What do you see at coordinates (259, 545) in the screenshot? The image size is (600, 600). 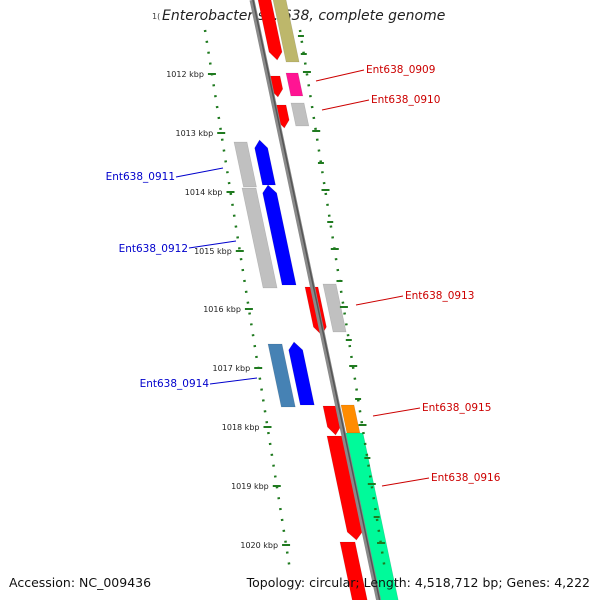 I see `tick-label: 1020 kbp` at bounding box center [259, 545].